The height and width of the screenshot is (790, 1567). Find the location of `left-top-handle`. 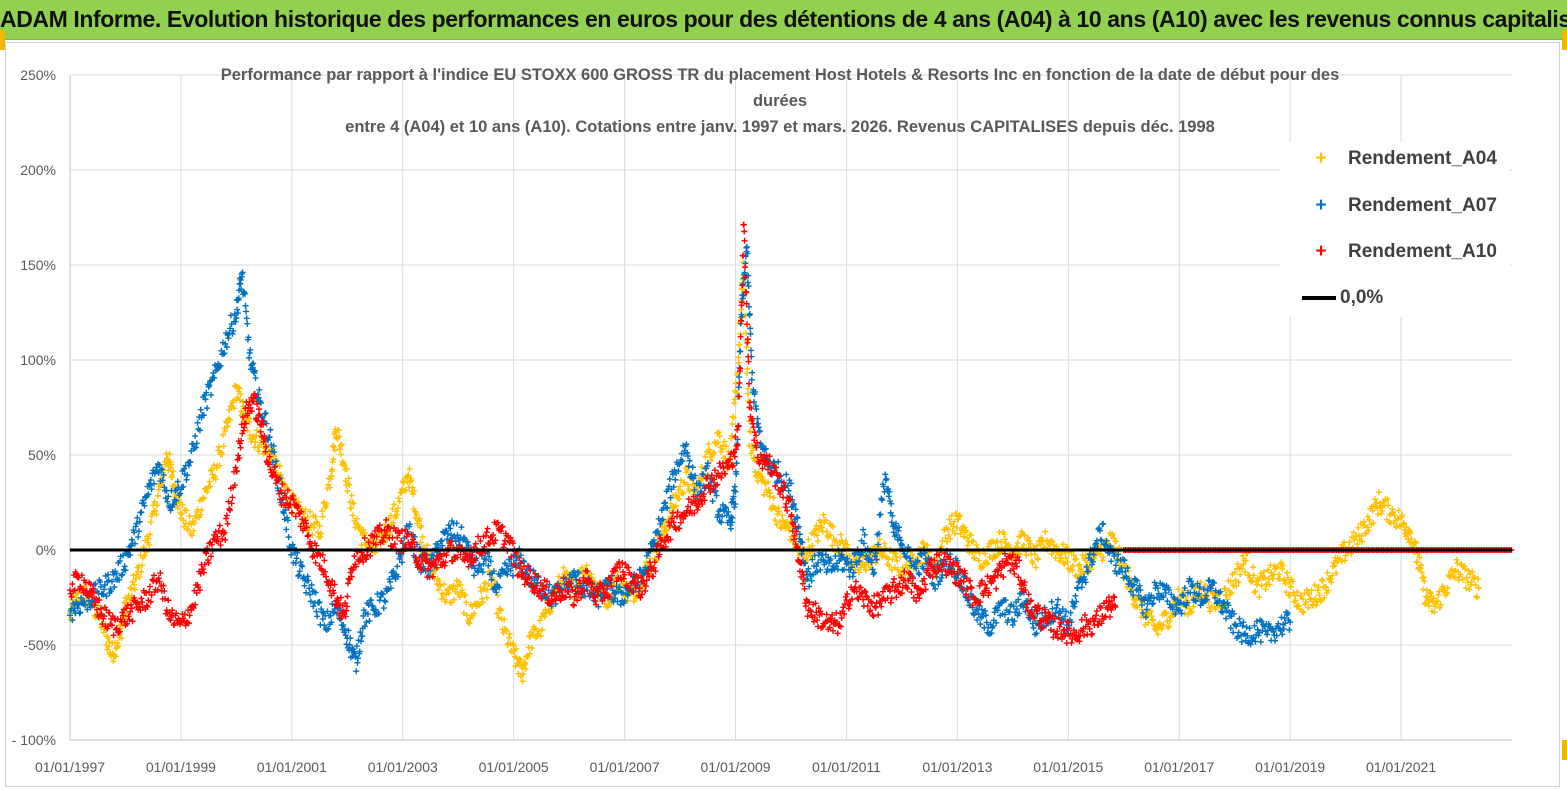

left-top-handle is located at coordinates (2, 40).